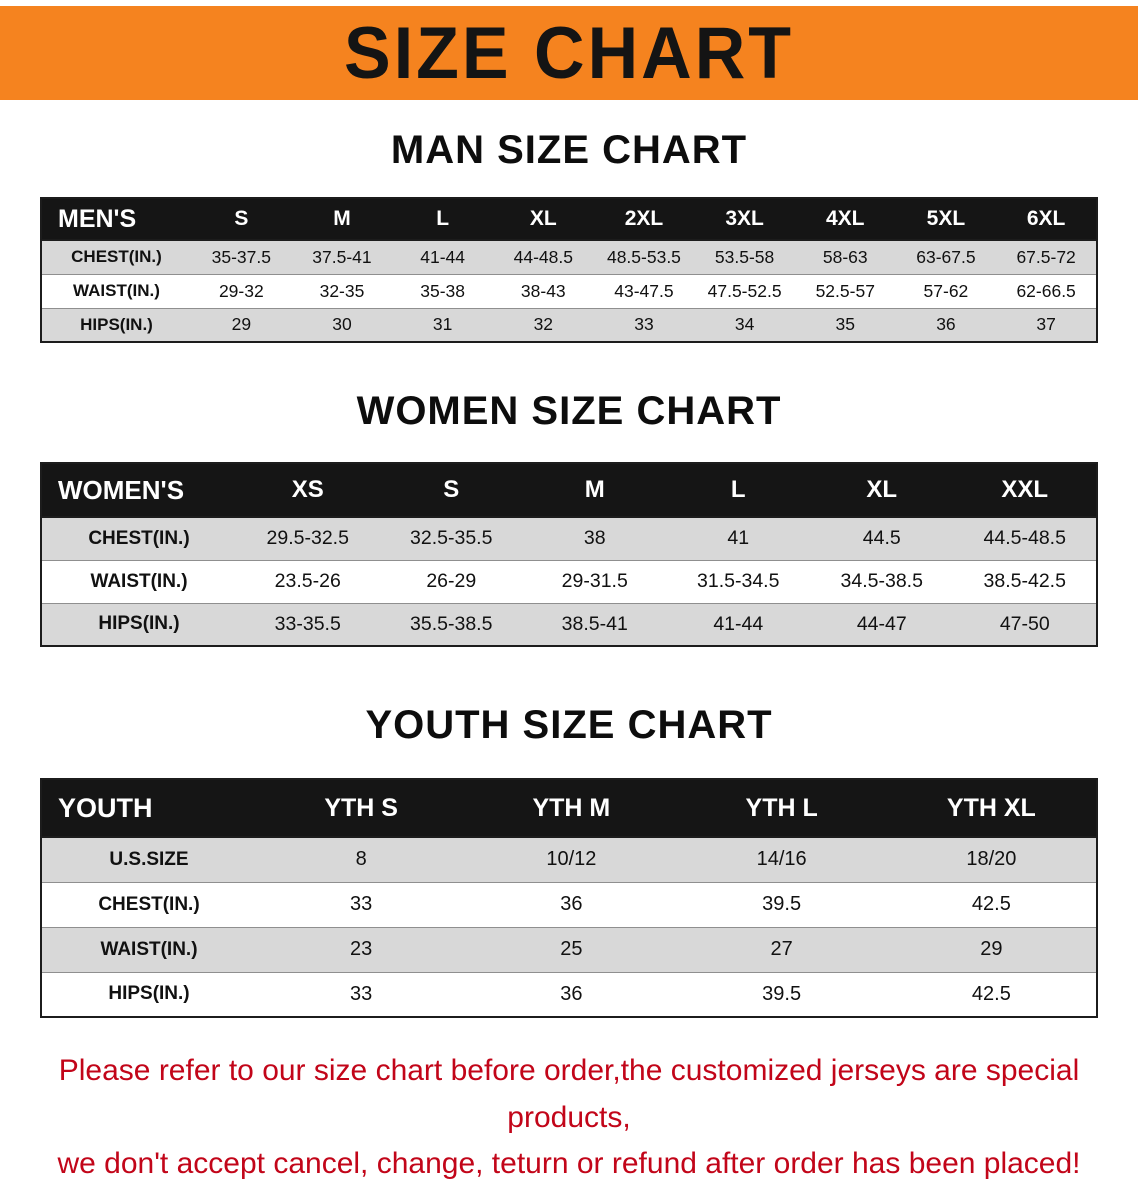 The width and height of the screenshot is (1138, 1188). What do you see at coordinates (781, 808) in the screenshot?
I see `size-column-header: YTH L` at bounding box center [781, 808].